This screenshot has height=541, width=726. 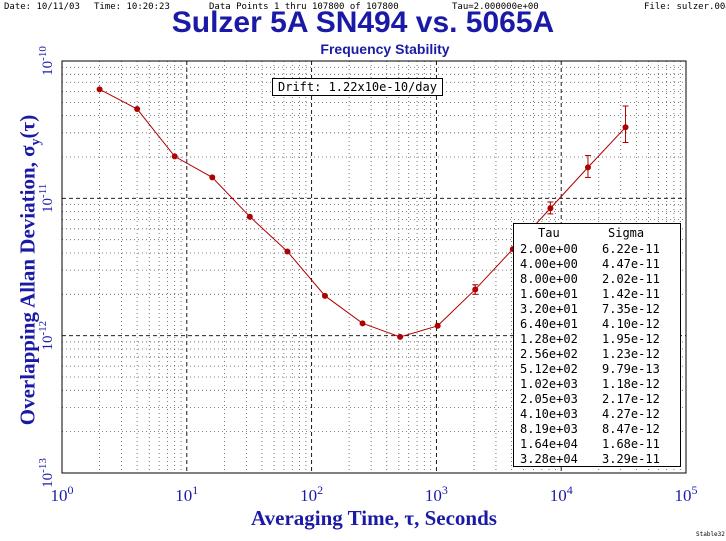 What do you see at coordinates (626, 233) in the screenshot?
I see `table-header-sigma: Sigma` at bounding box center [626, 233].